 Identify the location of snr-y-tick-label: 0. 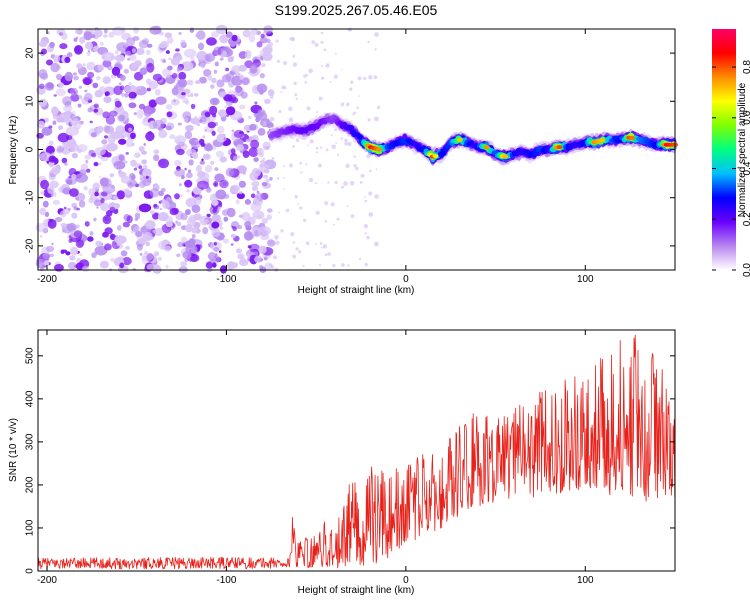
(30, 571).